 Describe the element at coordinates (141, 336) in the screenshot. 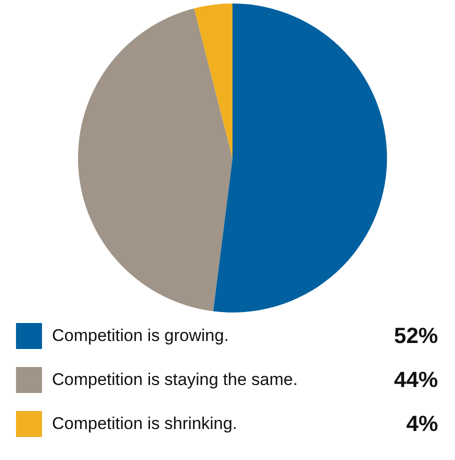

I see `legend-label: Competition is growing.` at that location.